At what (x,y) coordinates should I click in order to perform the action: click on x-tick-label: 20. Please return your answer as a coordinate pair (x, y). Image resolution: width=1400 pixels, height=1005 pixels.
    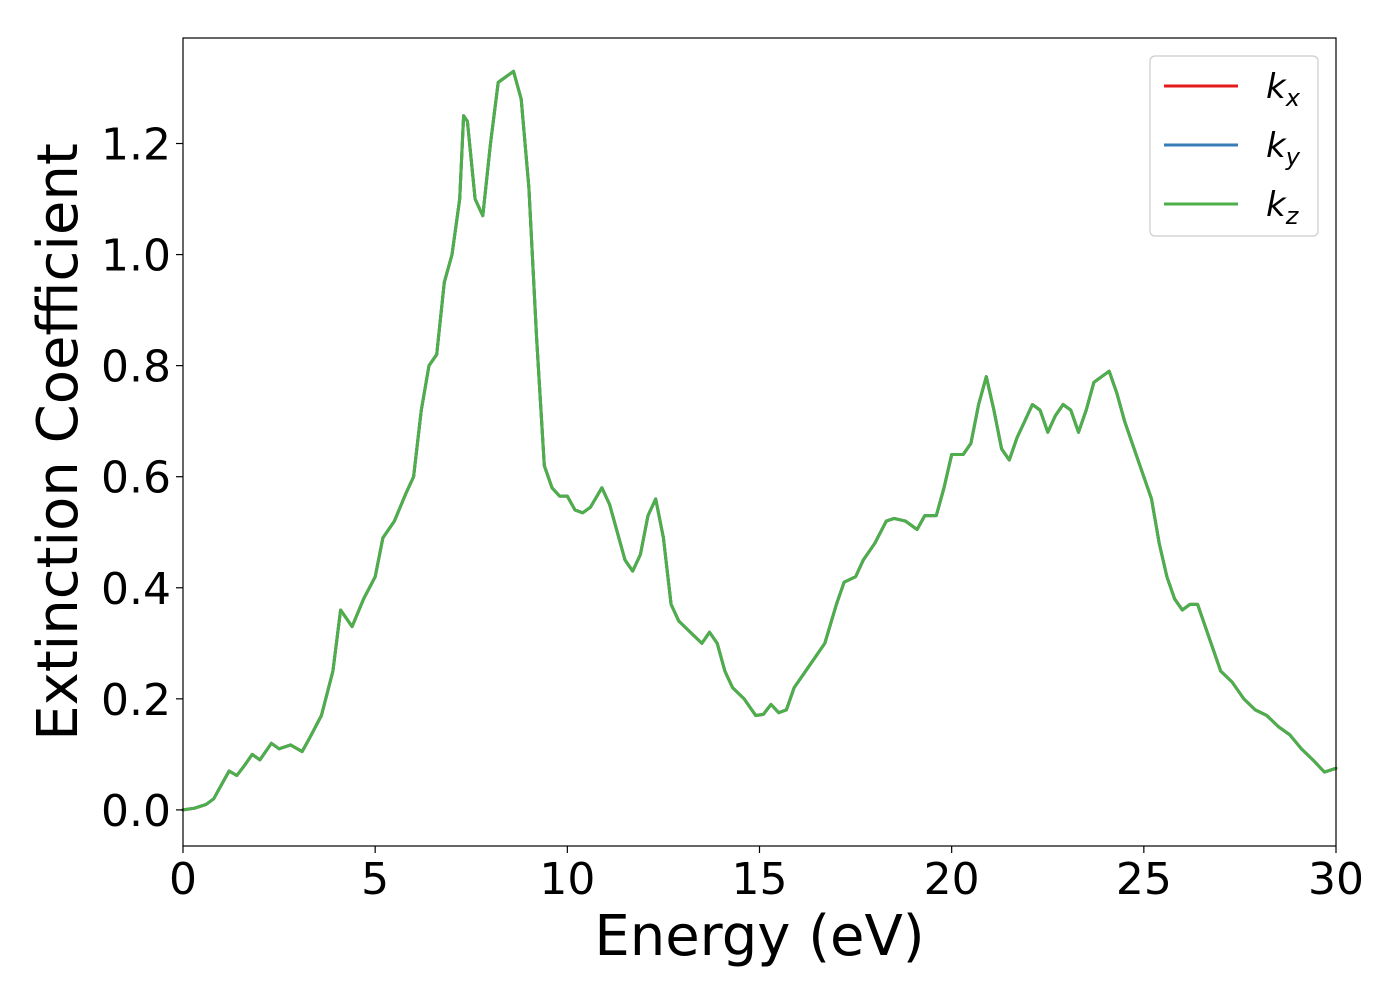
    Looking at the image, I should click on (952, 879).